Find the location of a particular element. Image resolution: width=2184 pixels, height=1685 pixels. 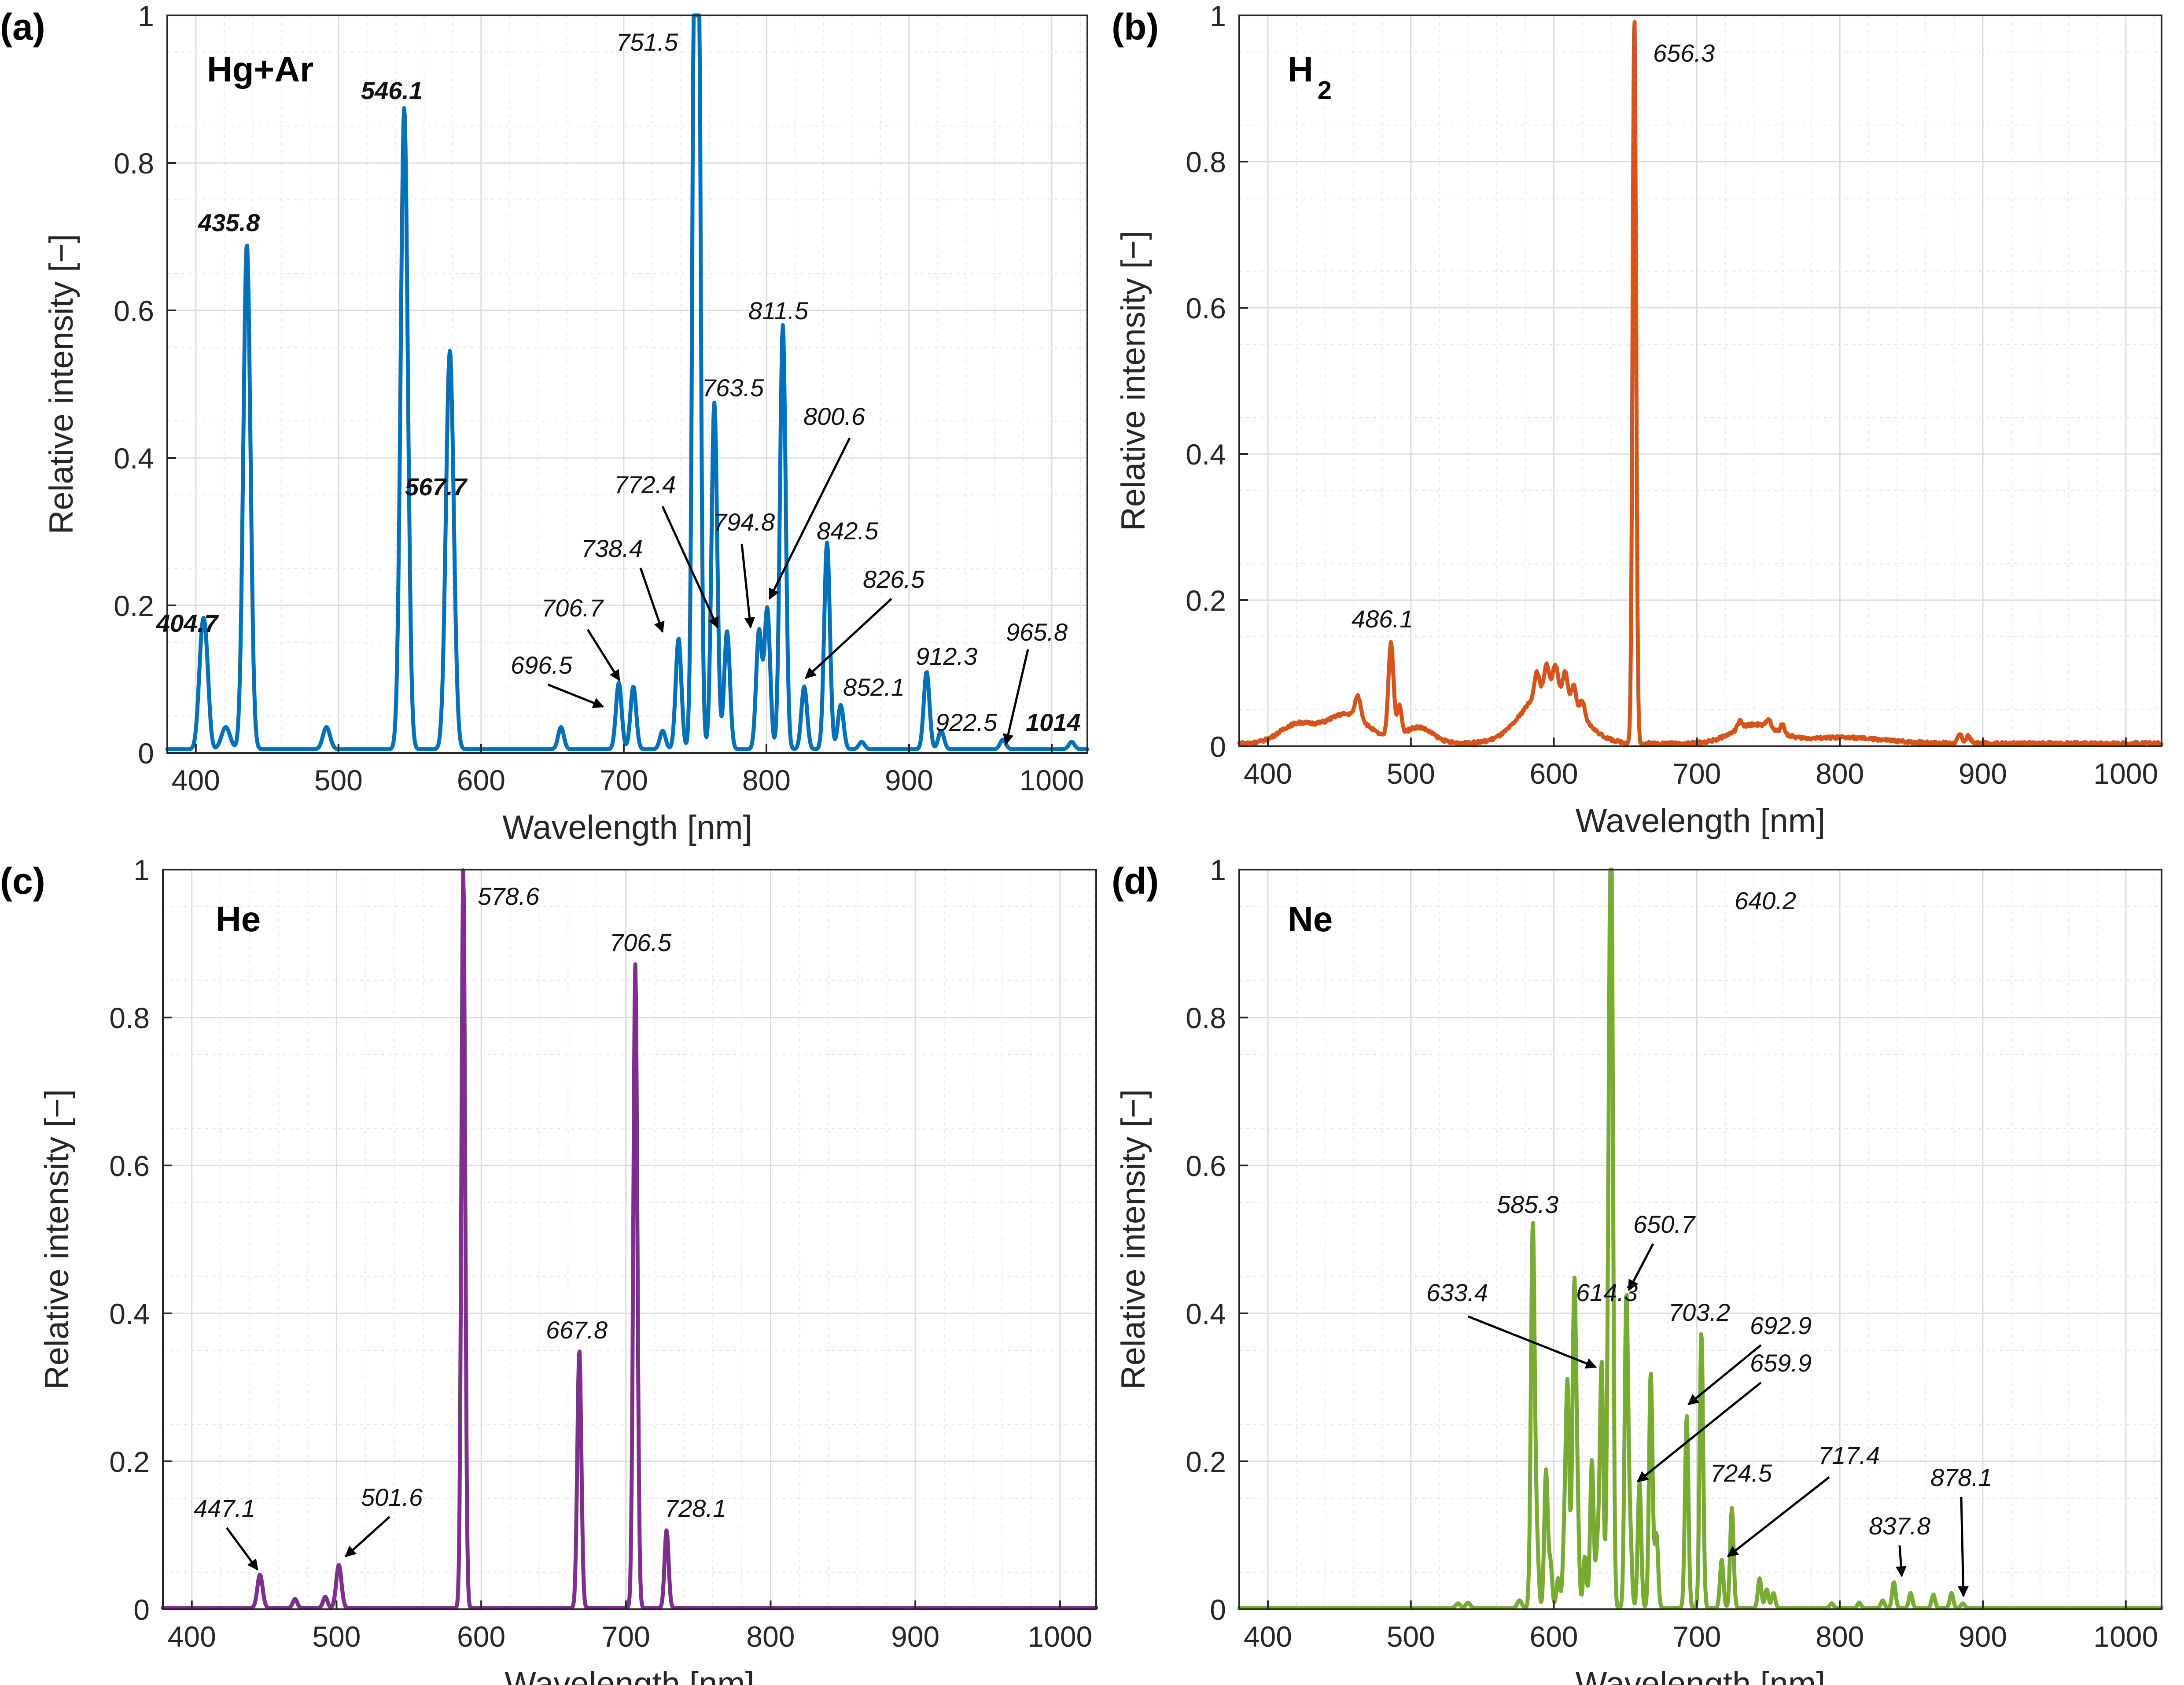

peak-label: 706.7 is located at coordinates (572, 608).